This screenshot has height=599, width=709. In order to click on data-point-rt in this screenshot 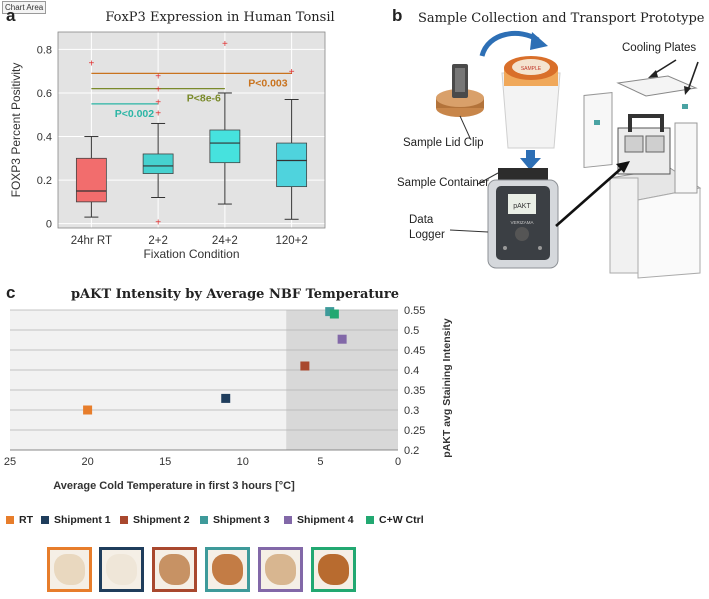, I will do `click(88, 410)`.